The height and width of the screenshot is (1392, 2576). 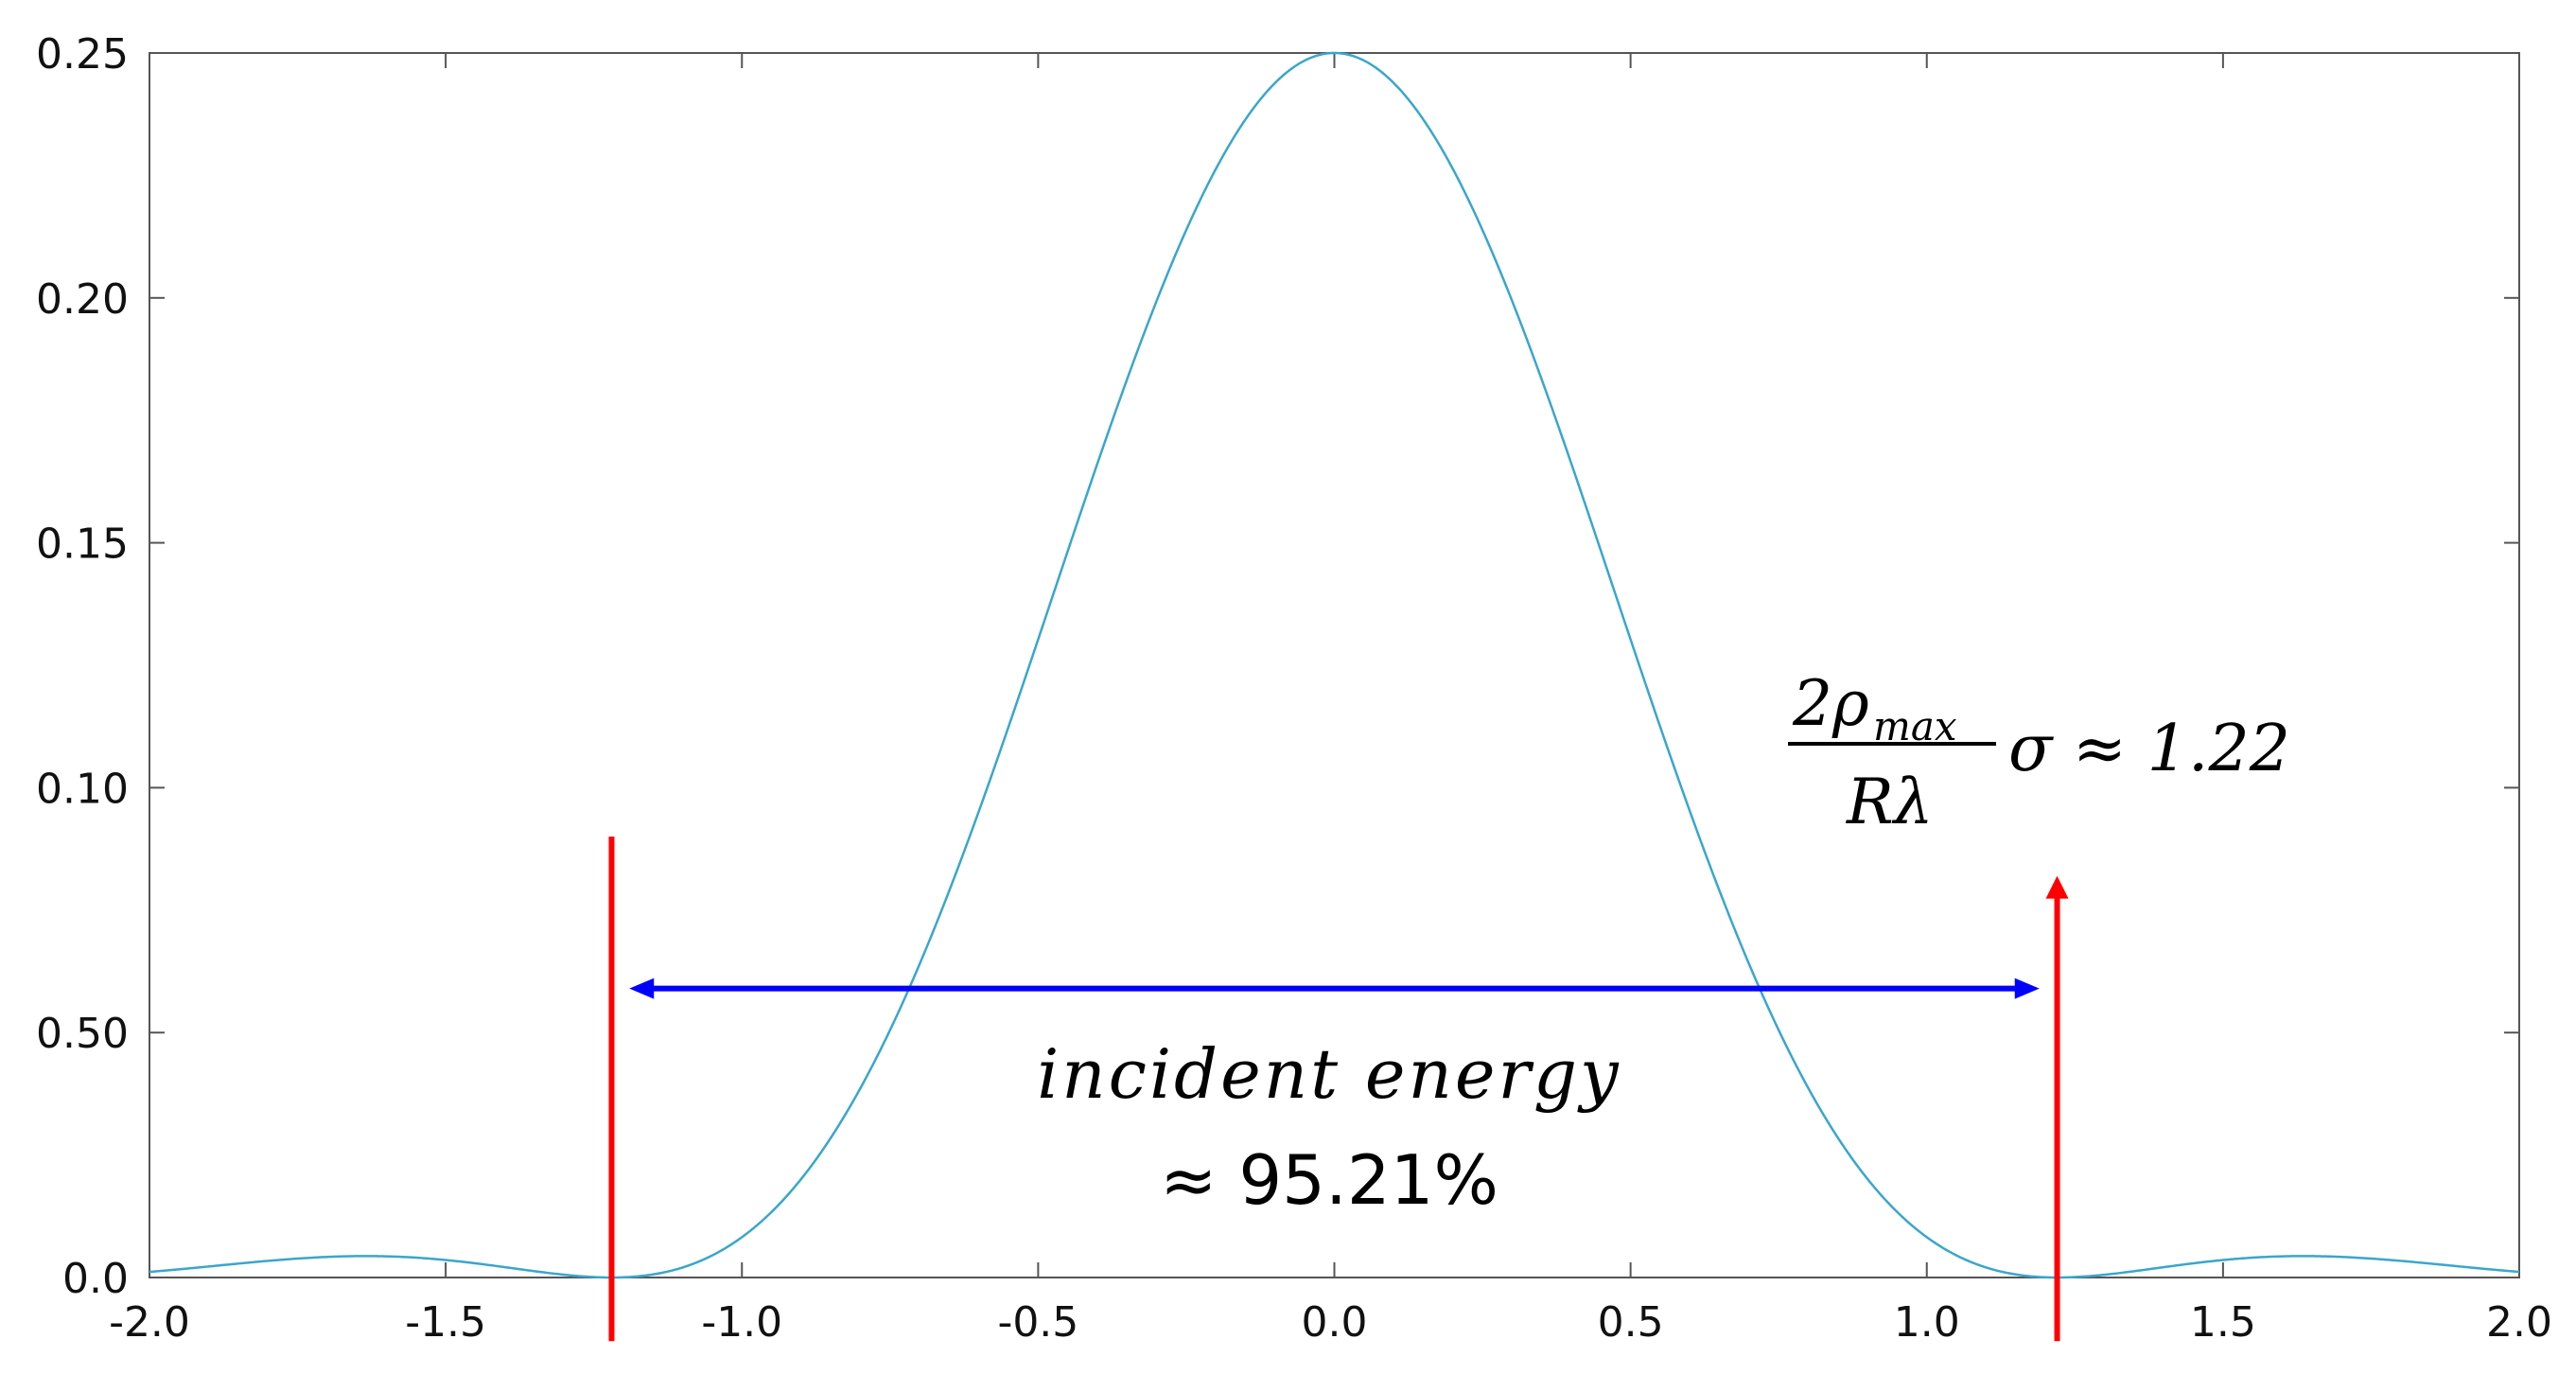 What do you see at coordinates (2223, 1322) in the screenshot?
I see `x-tick-label: 1.5` at bounding box center [2223, 1322].